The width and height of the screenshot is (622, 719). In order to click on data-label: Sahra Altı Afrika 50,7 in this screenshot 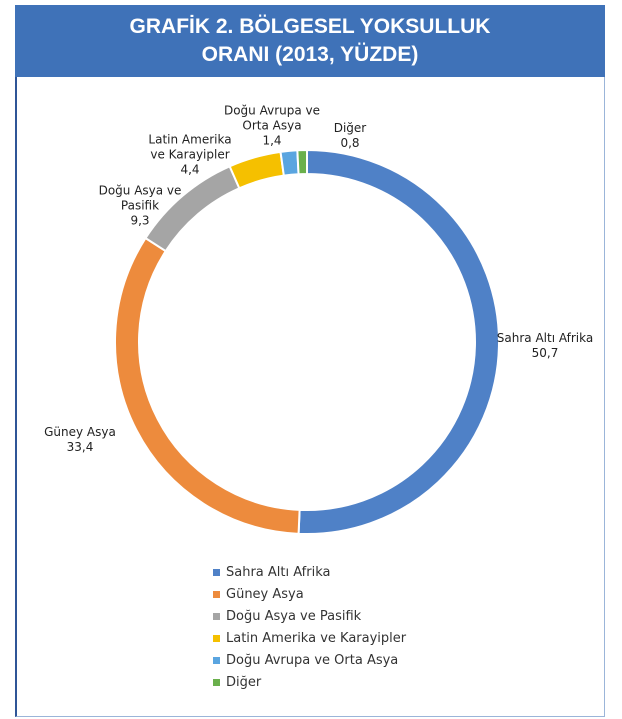, I will do `click(545, 346)`.